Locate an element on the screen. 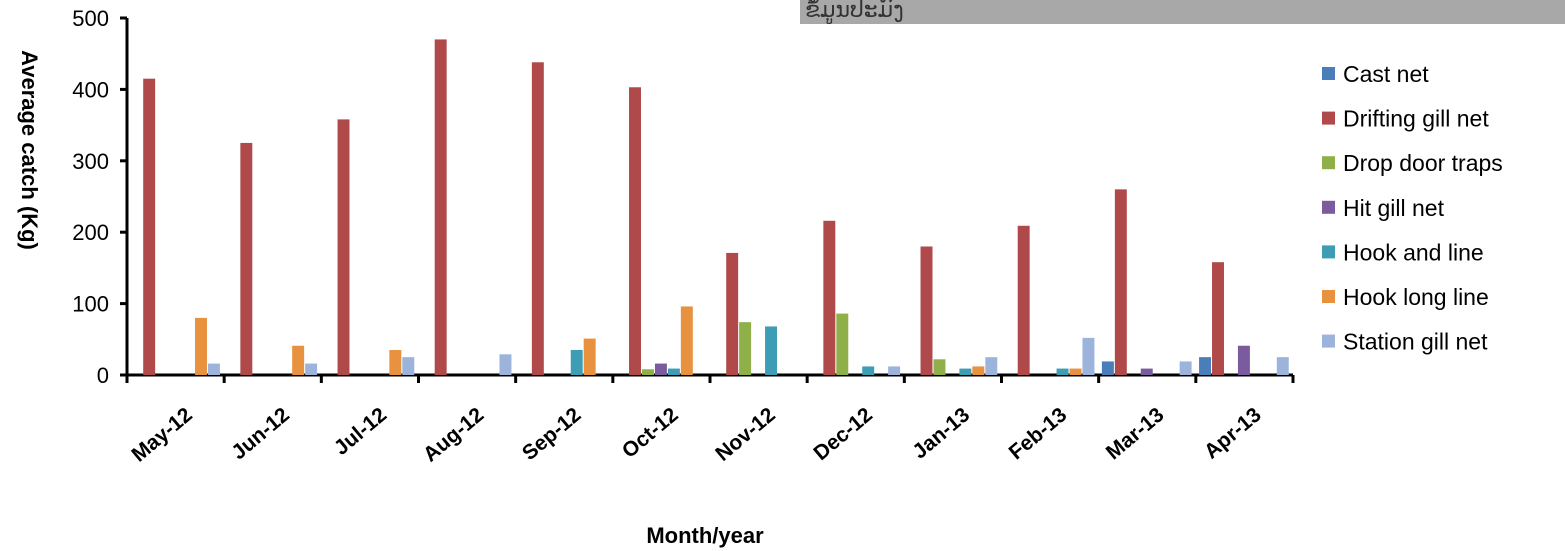 This screenshot has width=1565, height=551. legend-label: Drop door traps is located at coordinates (1423, 163).